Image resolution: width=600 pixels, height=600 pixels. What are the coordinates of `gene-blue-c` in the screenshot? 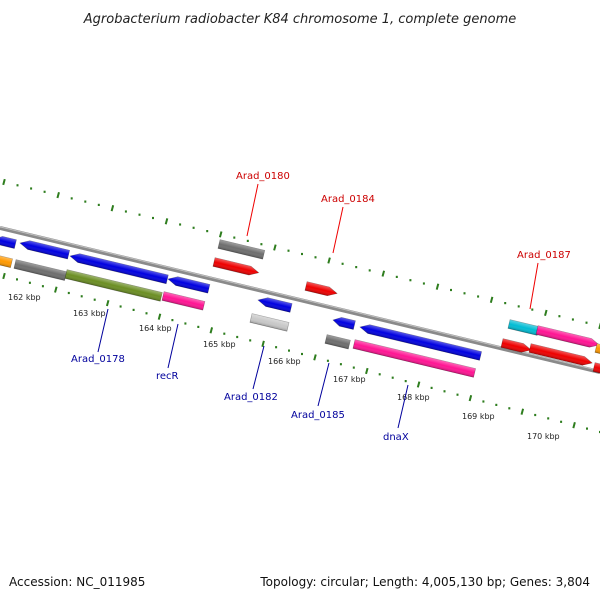 It's located at (275, 304).